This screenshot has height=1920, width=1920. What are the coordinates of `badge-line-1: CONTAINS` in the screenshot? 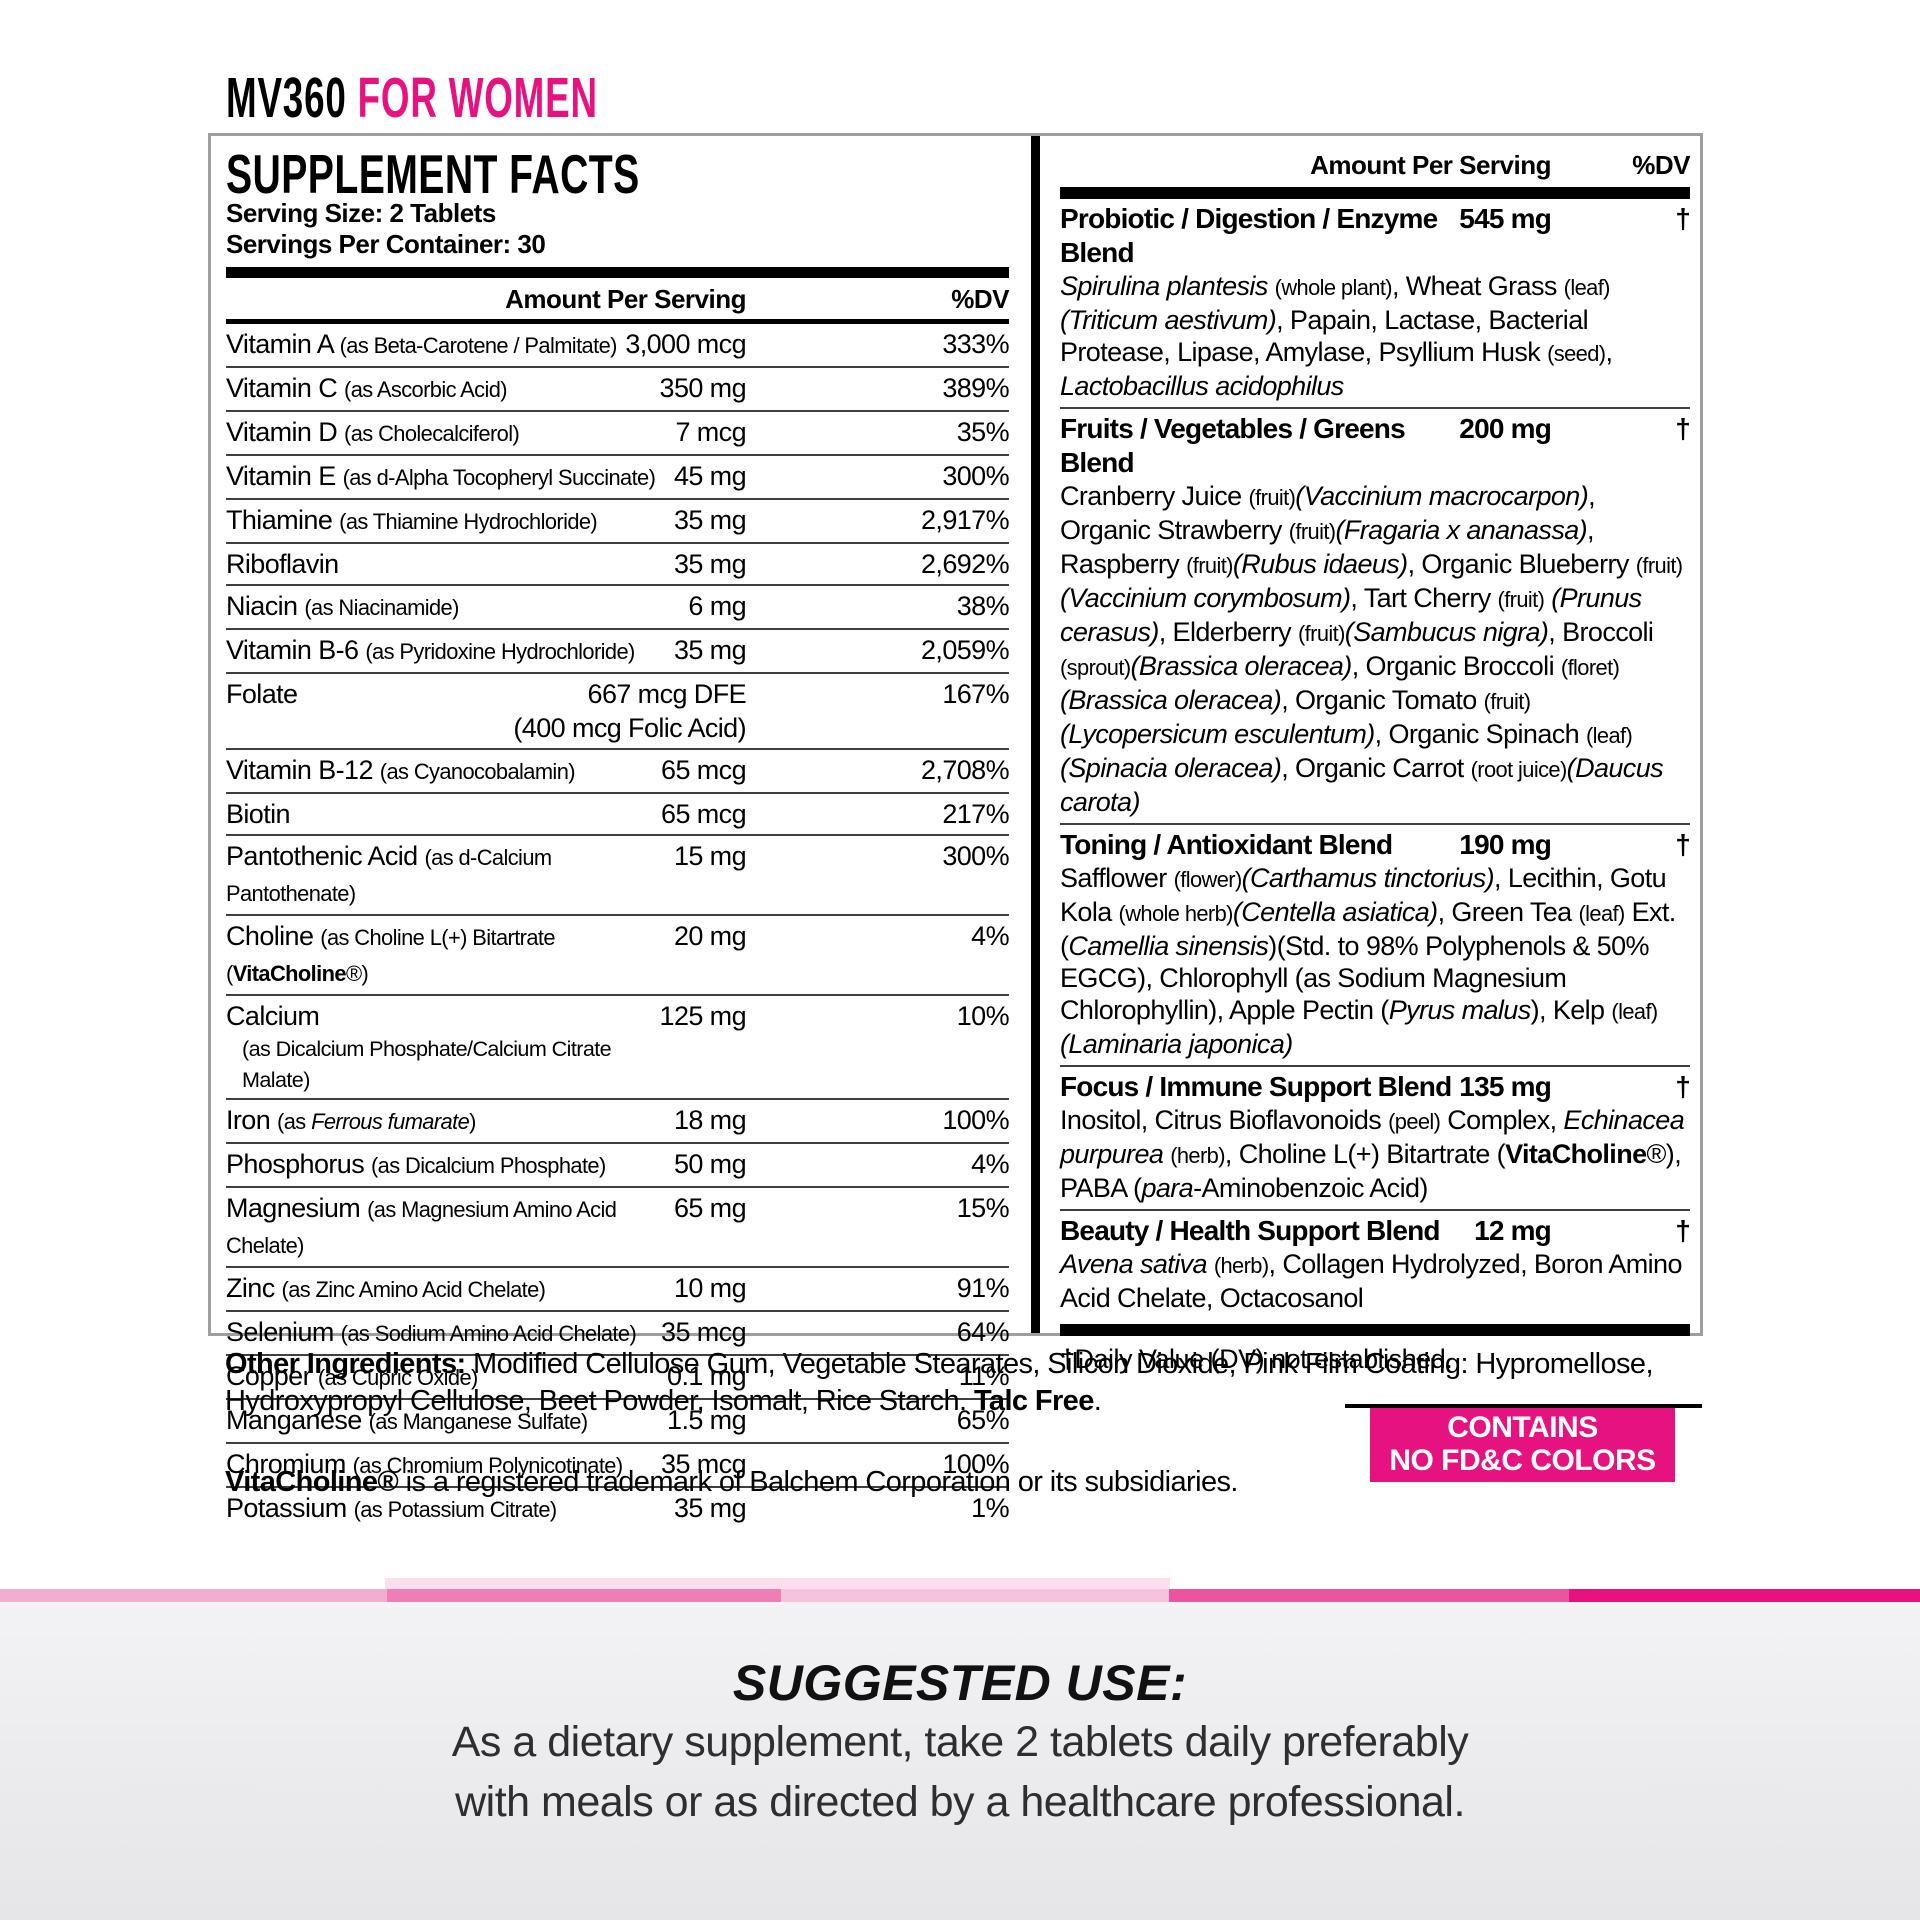 It's located at (1522, 1427).